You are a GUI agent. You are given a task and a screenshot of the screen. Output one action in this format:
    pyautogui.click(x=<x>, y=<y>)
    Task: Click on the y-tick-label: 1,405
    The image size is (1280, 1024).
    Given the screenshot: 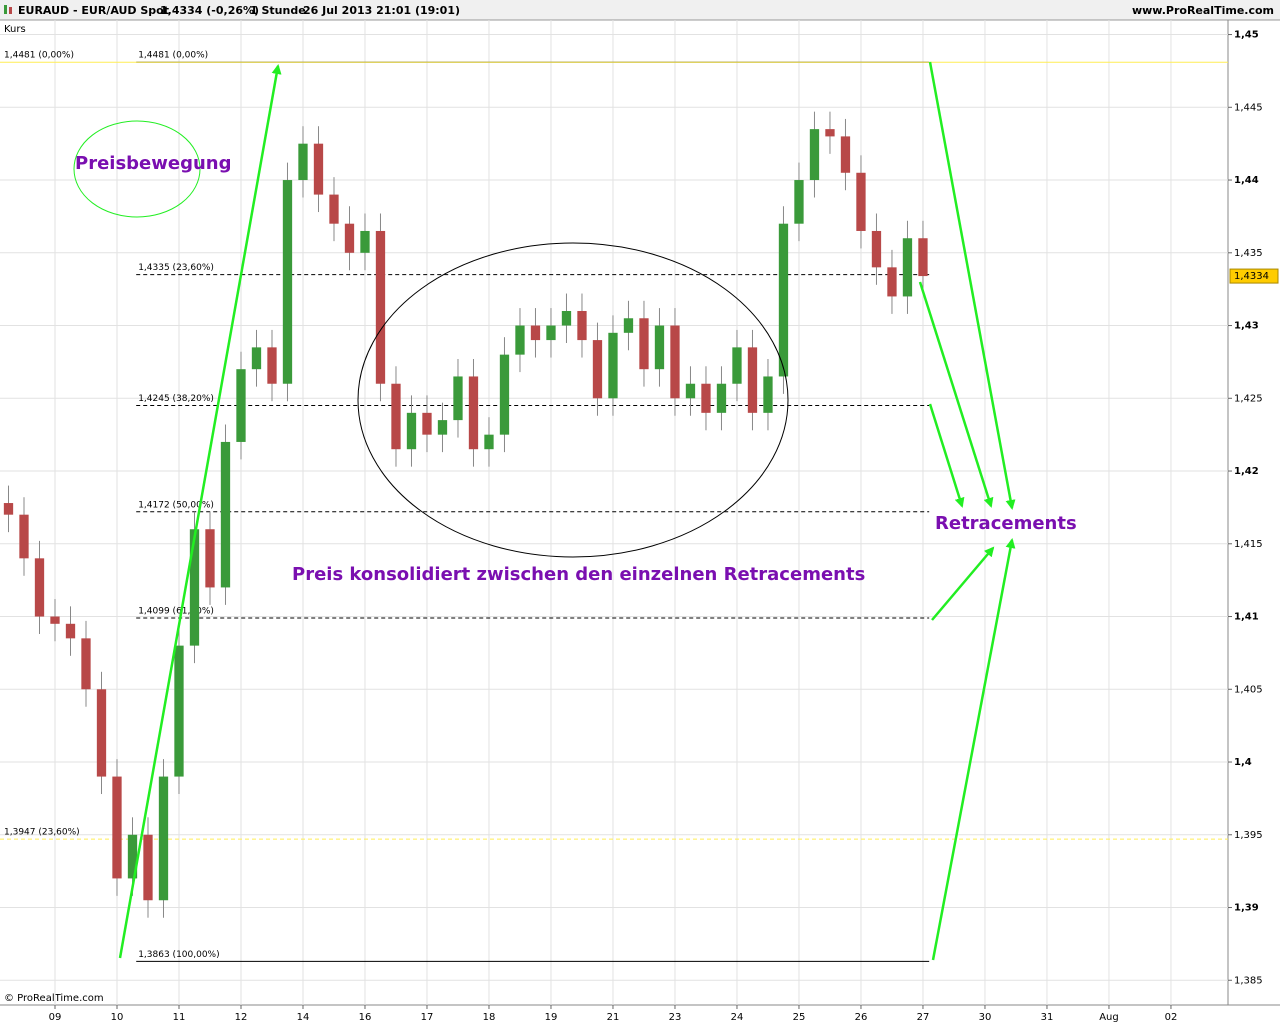 What is the action you would take?
    pyautogui.click(x=1248, y=689)
    